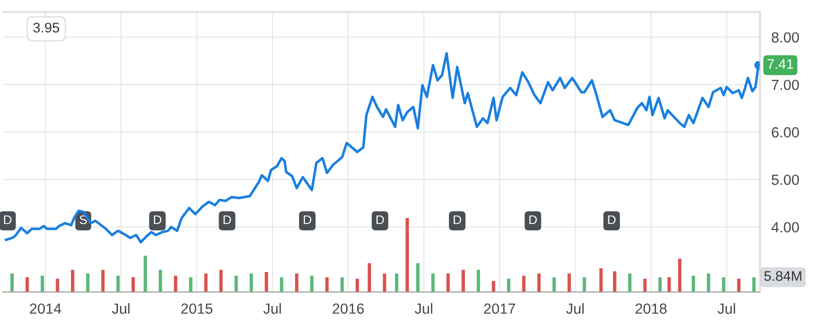 The width and height of the screenshot is (816, 323). Describe the element at coordinates (785, 85) in the screenshot. I see `y-tick-label: 7.00` at that location.